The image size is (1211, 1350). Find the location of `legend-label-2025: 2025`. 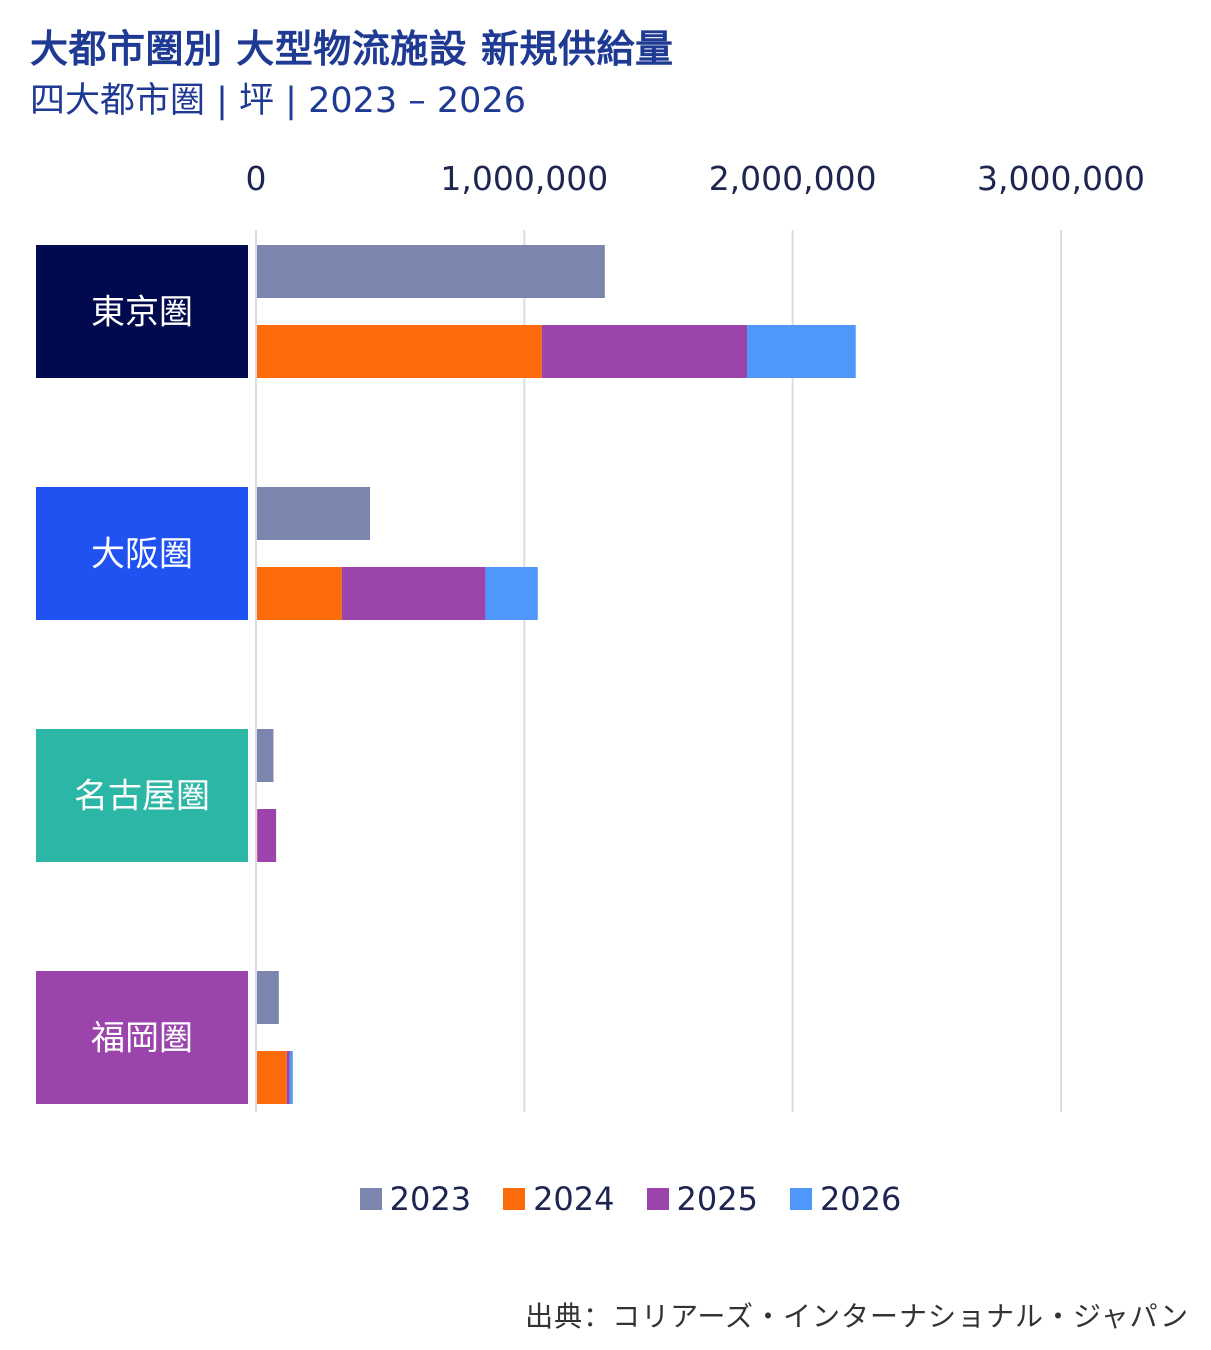

legend-label-2025: 2025 is located at coordinates (717, 1199).